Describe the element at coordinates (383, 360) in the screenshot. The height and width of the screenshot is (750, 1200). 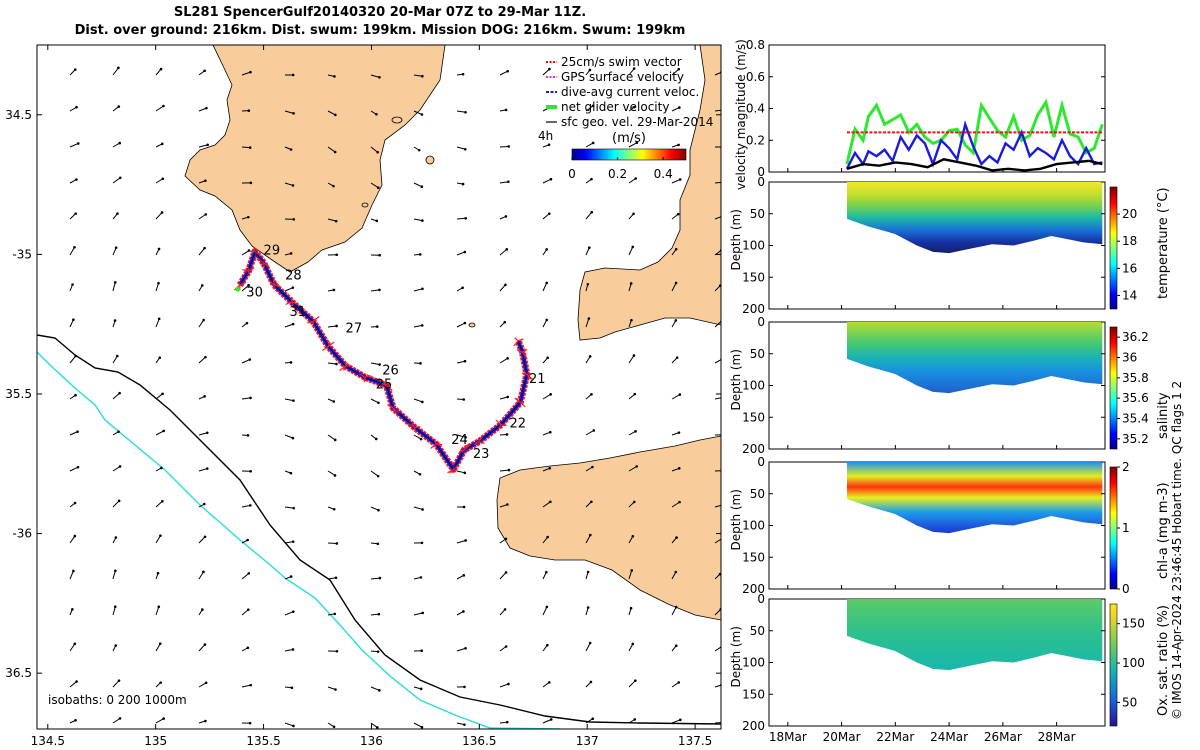
I see `track-line` at that location.